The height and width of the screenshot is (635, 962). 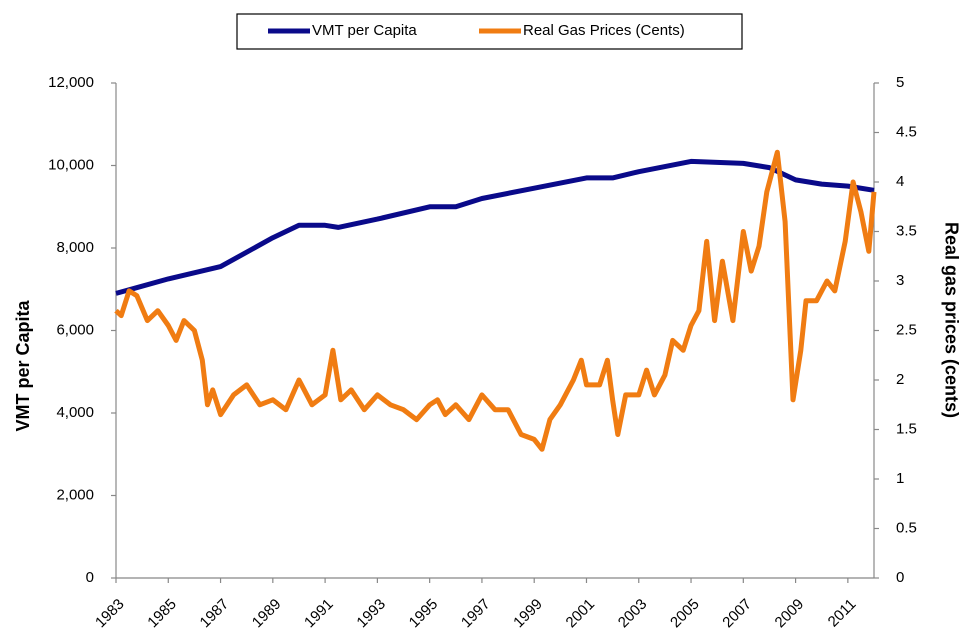 What do you see at coordinates (476, 614) in the screenshot?
I see `x-tick-label: 1997` at bounding box center [476, 614].